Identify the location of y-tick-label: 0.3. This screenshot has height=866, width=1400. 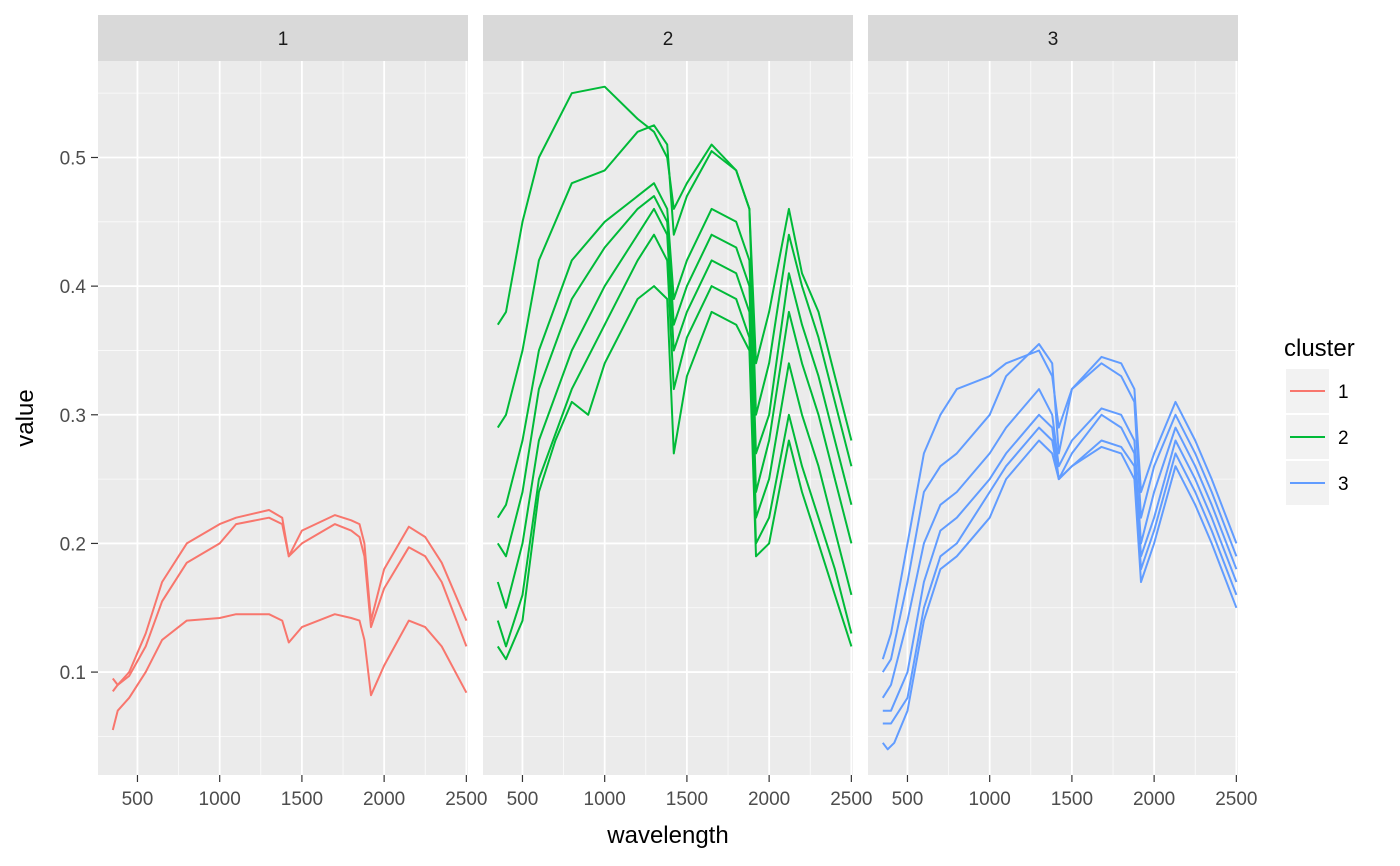
(73, 416).